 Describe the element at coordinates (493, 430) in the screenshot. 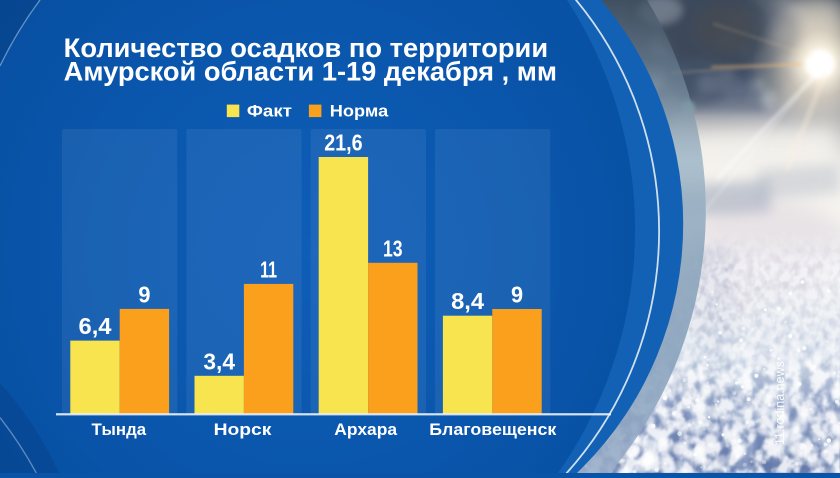

I see `svg-text: Благовещенск` at that location.